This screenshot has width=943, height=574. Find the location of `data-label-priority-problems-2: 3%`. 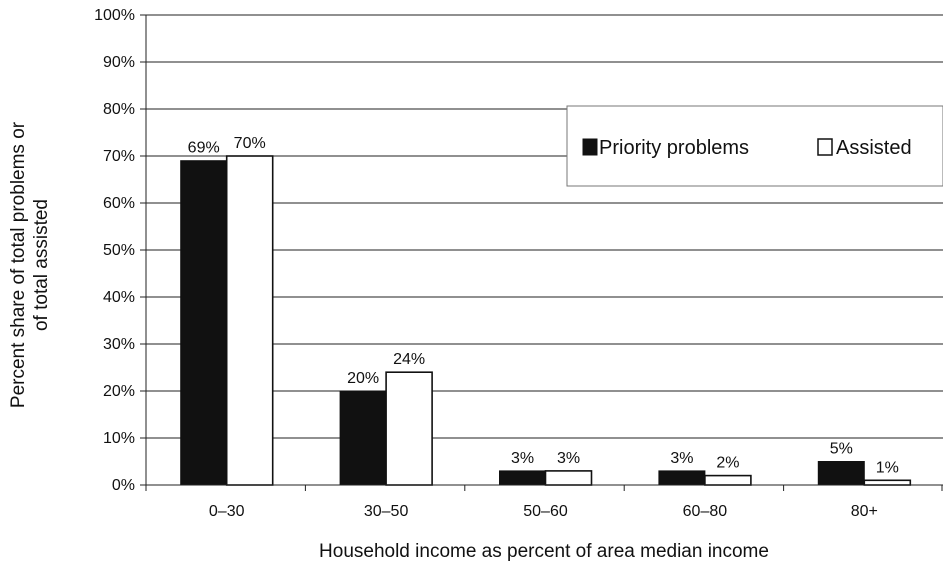

data-label-priority-problems-2: 3% is located at coordinates (522, 458).